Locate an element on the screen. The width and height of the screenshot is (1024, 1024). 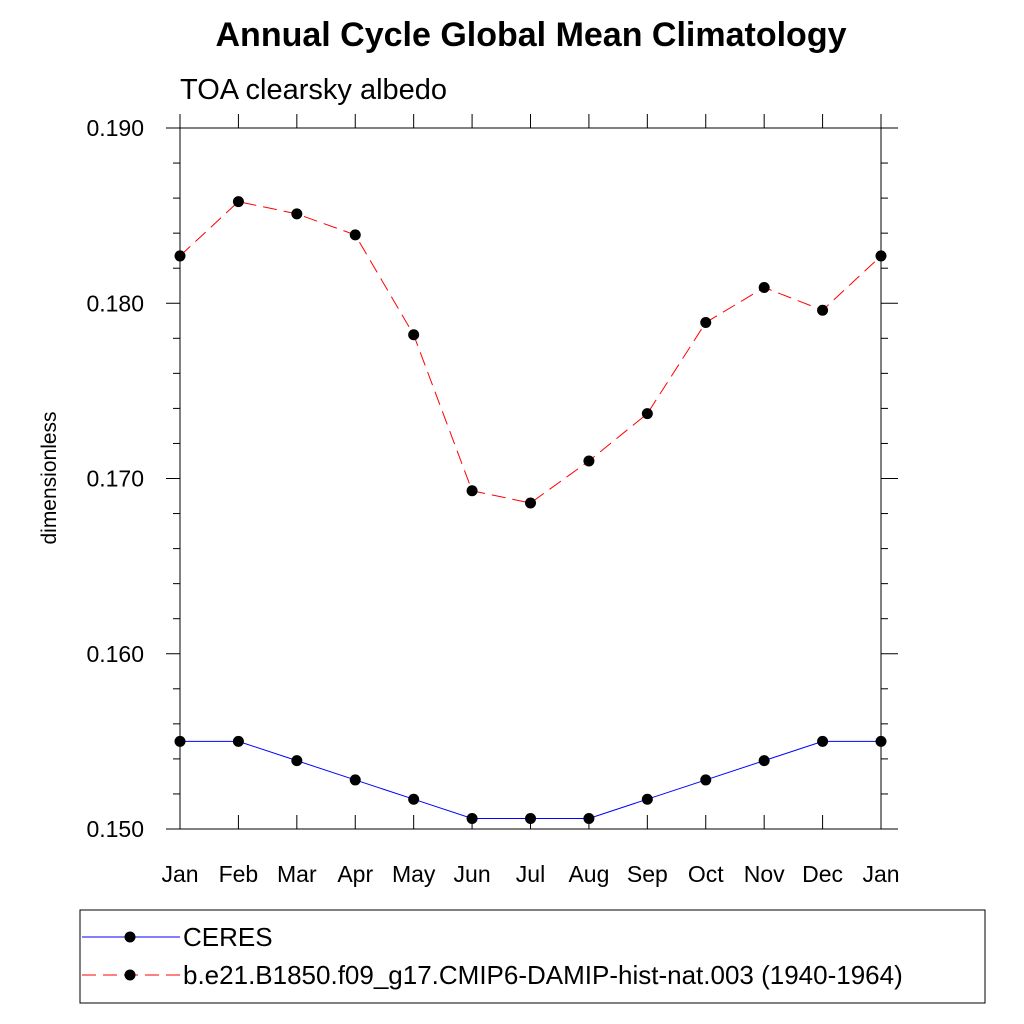
chart-subtitle: TOA clearsky albedo is located at coordinates (313, 90).